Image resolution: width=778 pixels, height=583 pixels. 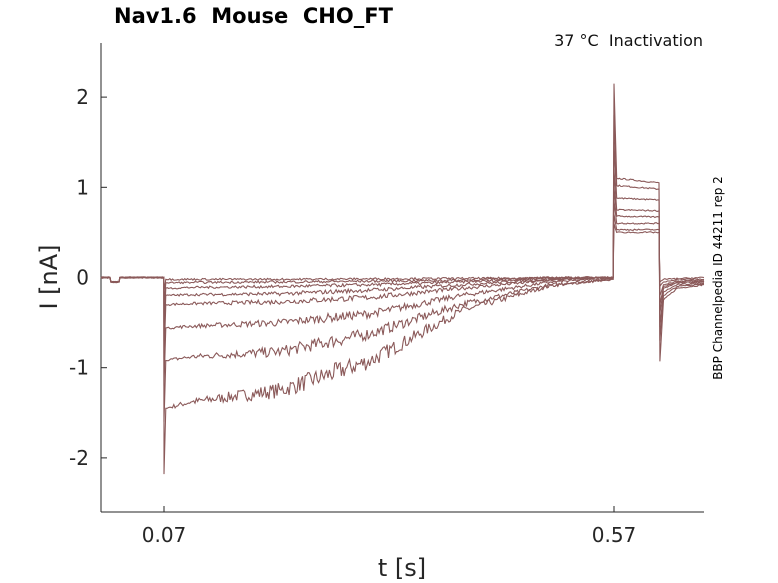 I want to click on chart-title: Nav1.6 Mouse CHO_FT, so click(x=253, y=16).